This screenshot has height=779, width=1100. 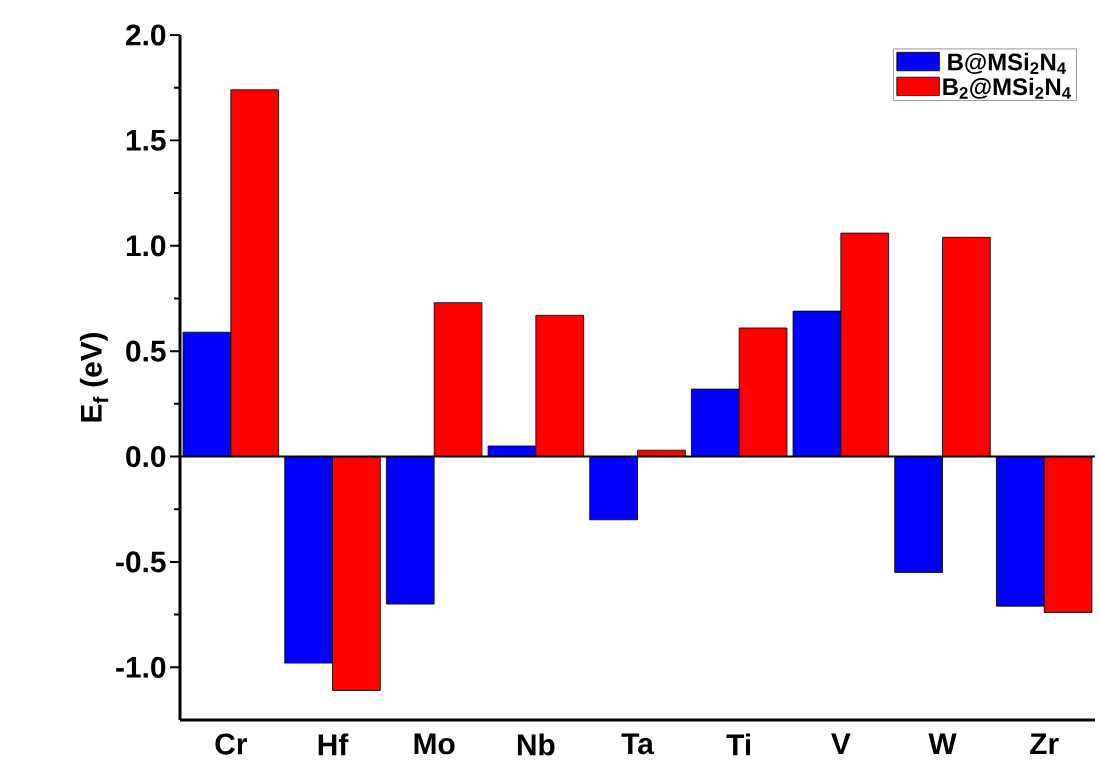 I want to click on y-tick-label: -0.5, so click(x=141, y=562).